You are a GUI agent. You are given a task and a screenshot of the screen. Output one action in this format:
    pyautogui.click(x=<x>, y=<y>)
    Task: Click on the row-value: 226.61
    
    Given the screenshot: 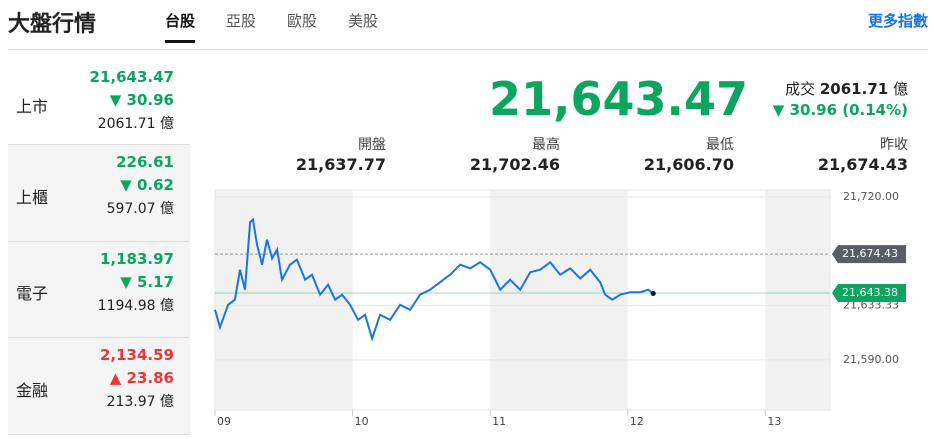 What is the action you would take?
    pyautogui.click(x=145, y=162)
    